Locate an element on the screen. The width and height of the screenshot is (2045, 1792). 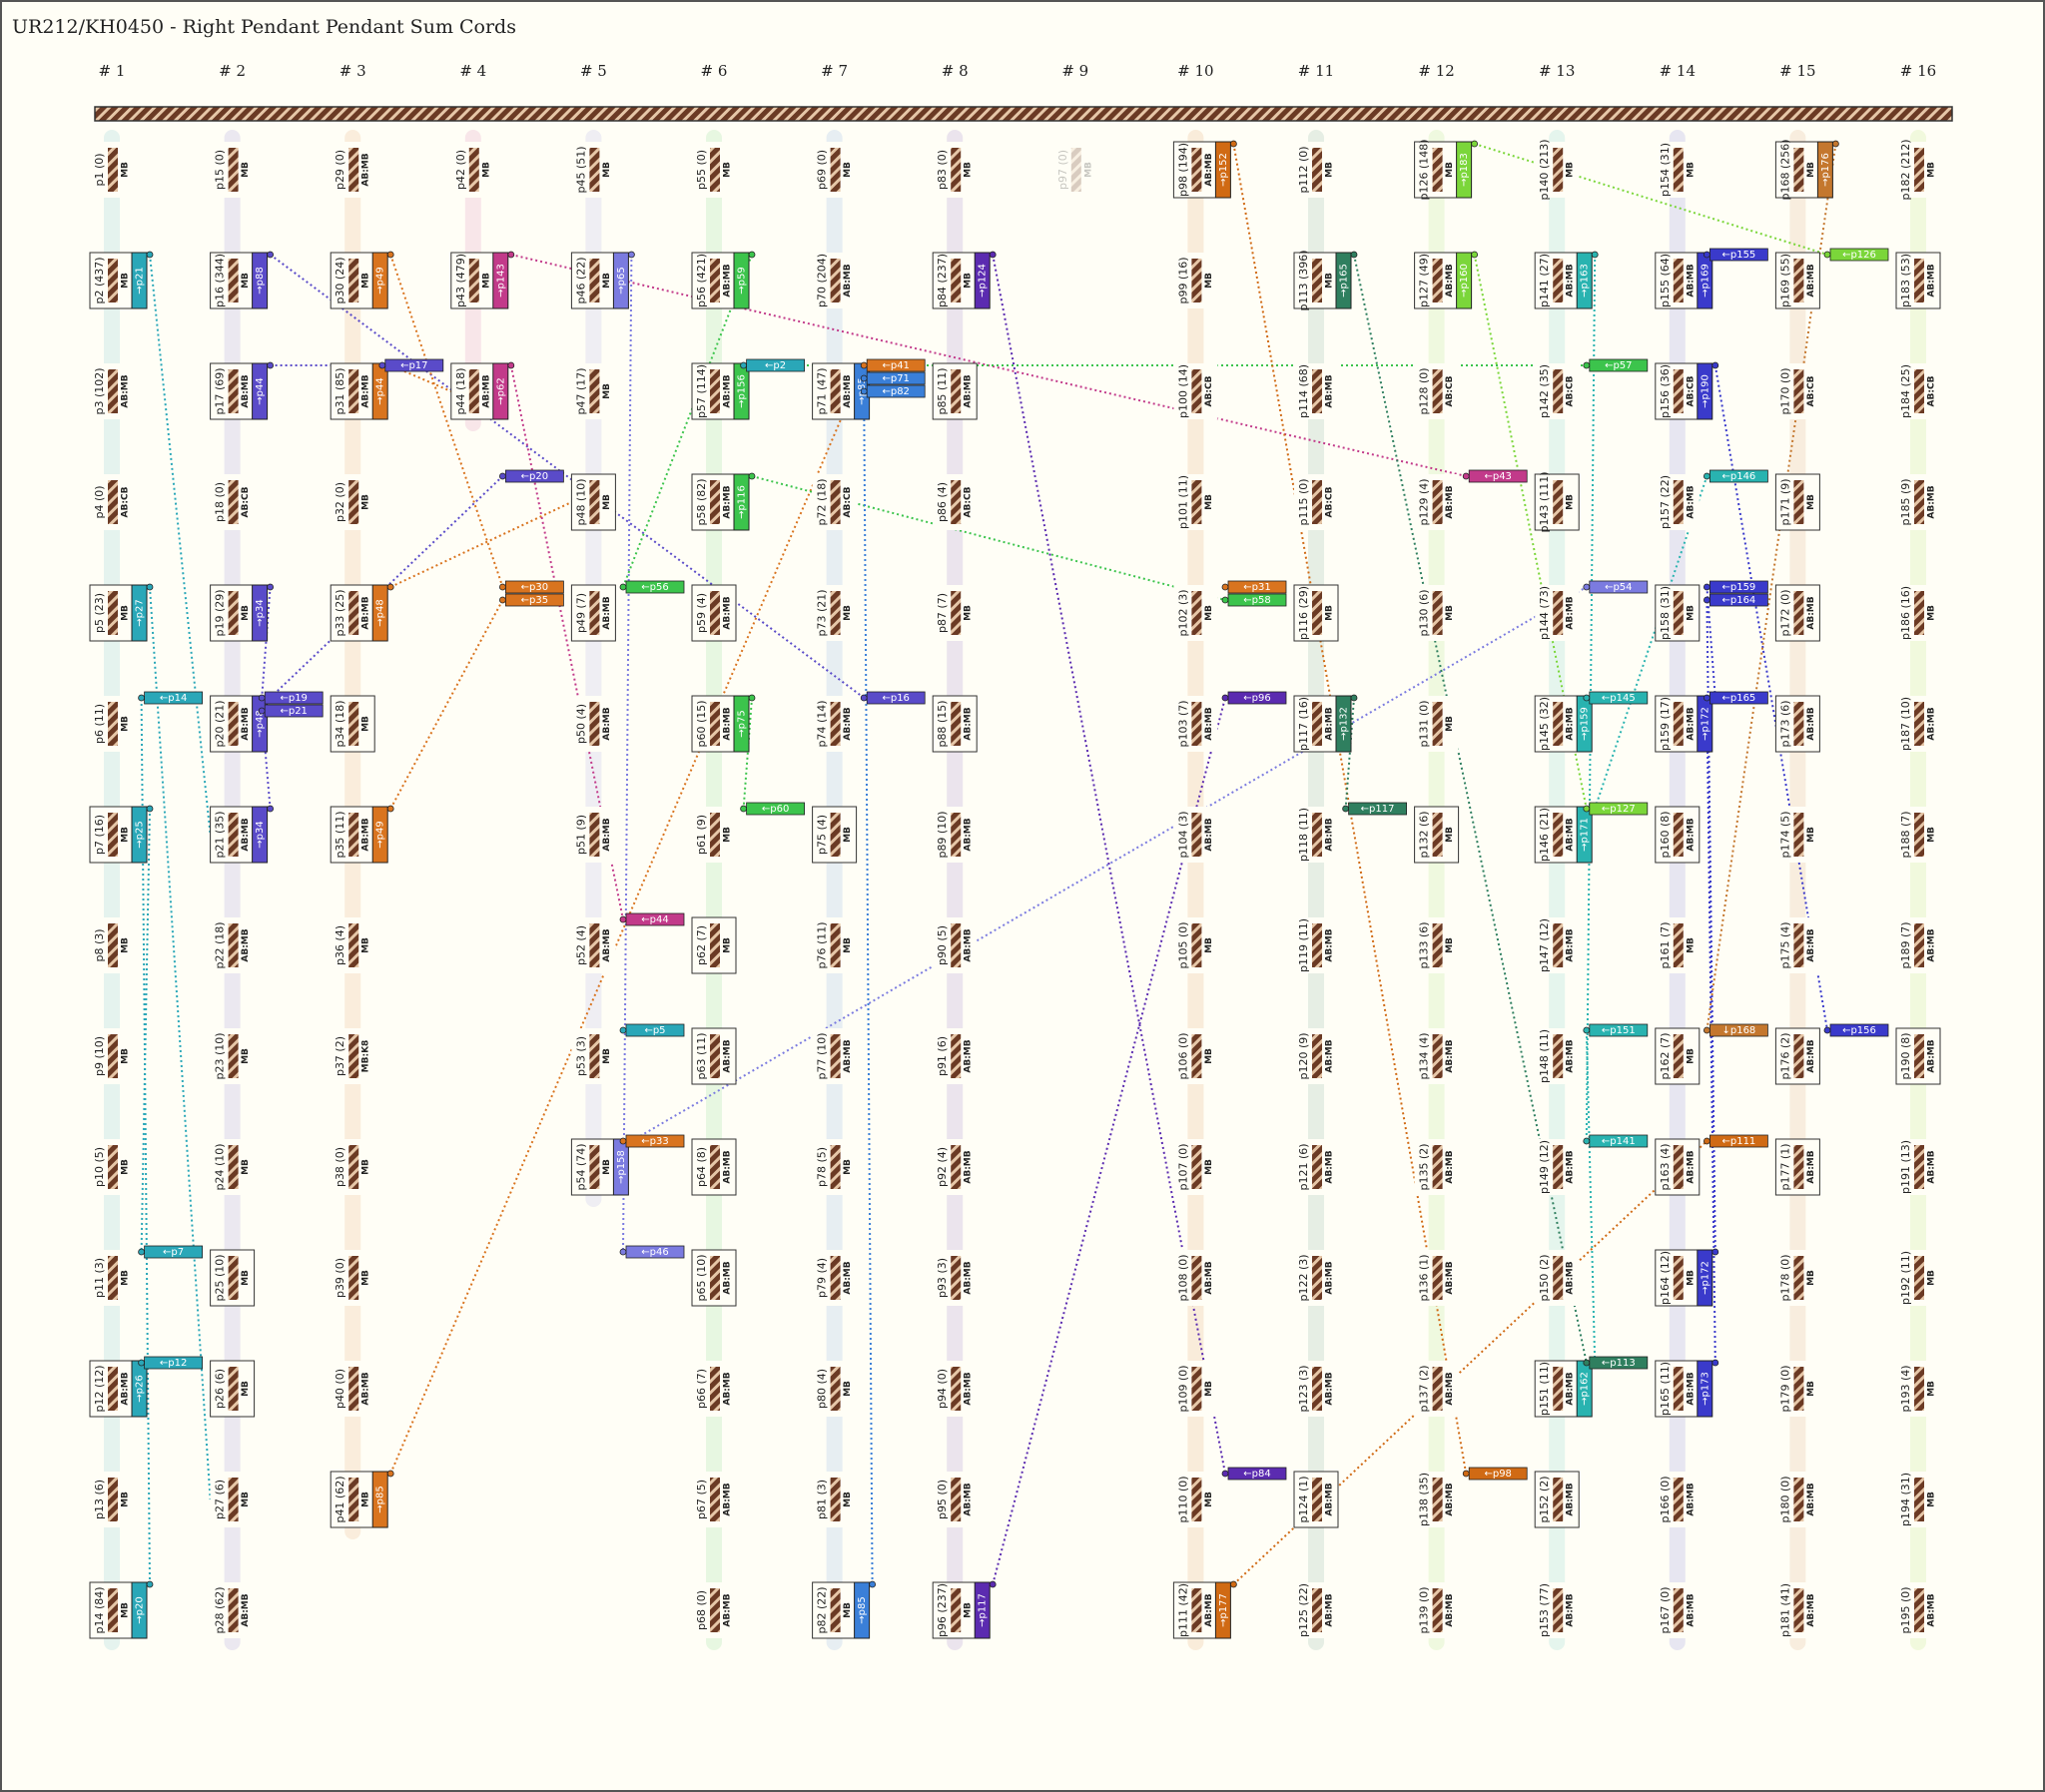
incoming-tag-text: ←p60 is located at coordinates (775, 809).